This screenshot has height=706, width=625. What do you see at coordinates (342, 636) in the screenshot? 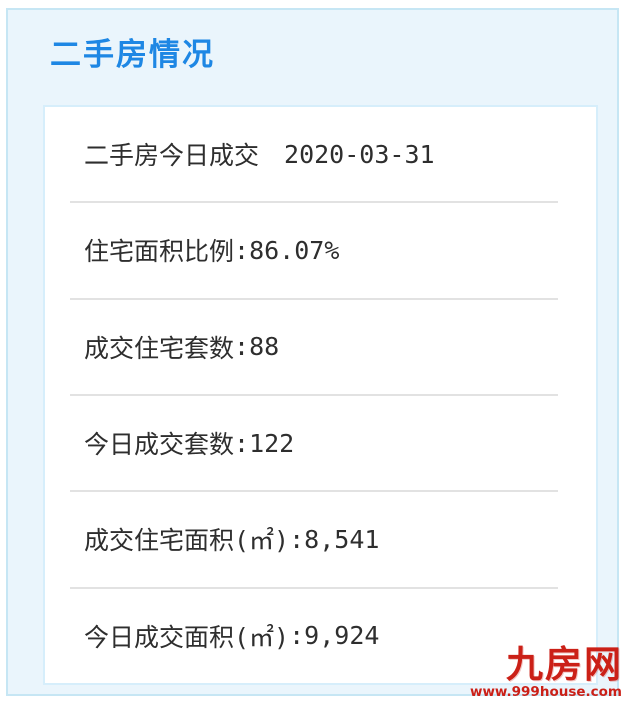
I see `stat-value: 9,924` at bounding box center [342, 636].